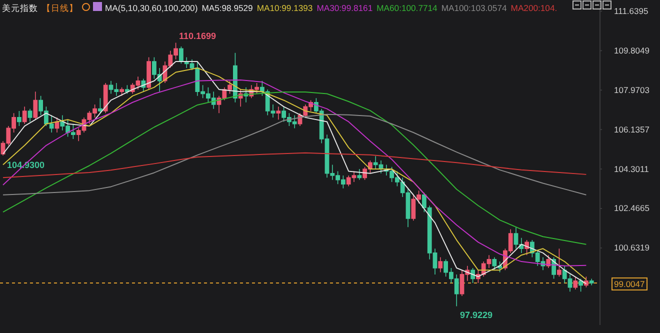 This screenshot has width=660, height=333. What do you see at coordinates (284, 8) in the screenshot?
I see `text: MA10:99.1393` at bounding box center [284, 8].